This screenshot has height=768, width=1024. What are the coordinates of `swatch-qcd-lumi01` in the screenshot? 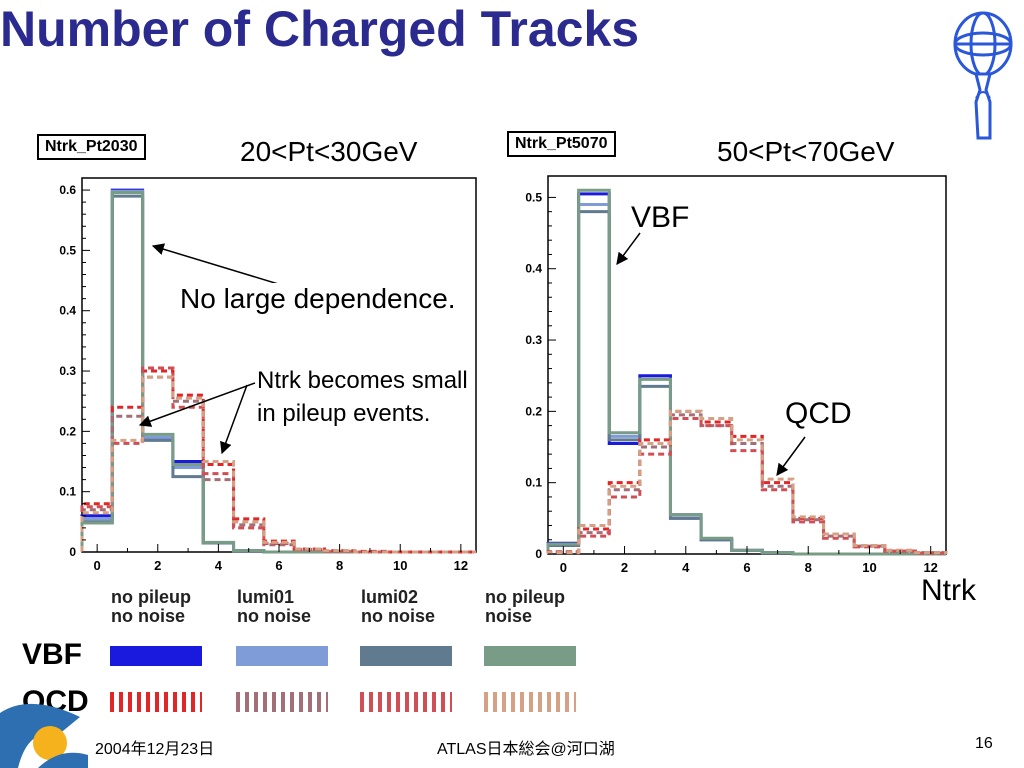 It's located at (282, 702).